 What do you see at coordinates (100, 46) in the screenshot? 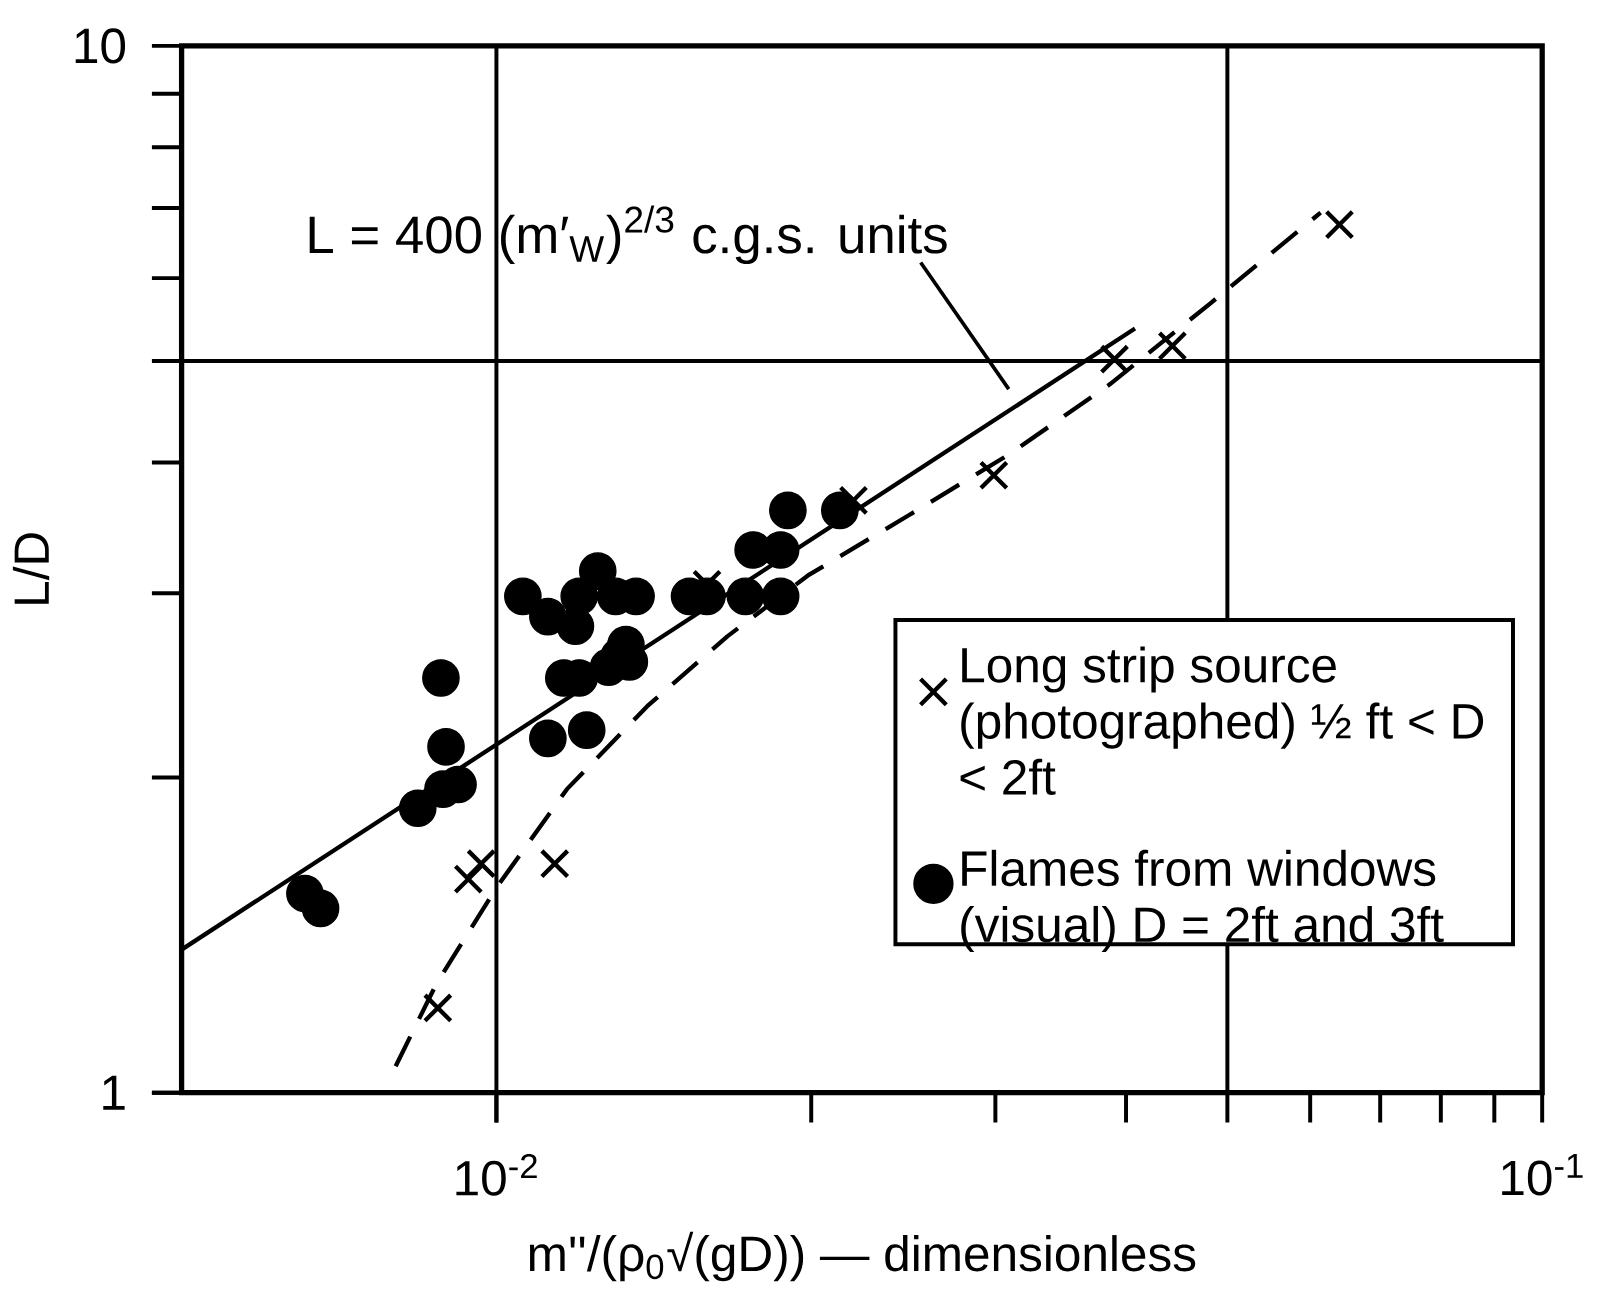
I see `y-tick-label: 10` at bounding box center [100, 46].